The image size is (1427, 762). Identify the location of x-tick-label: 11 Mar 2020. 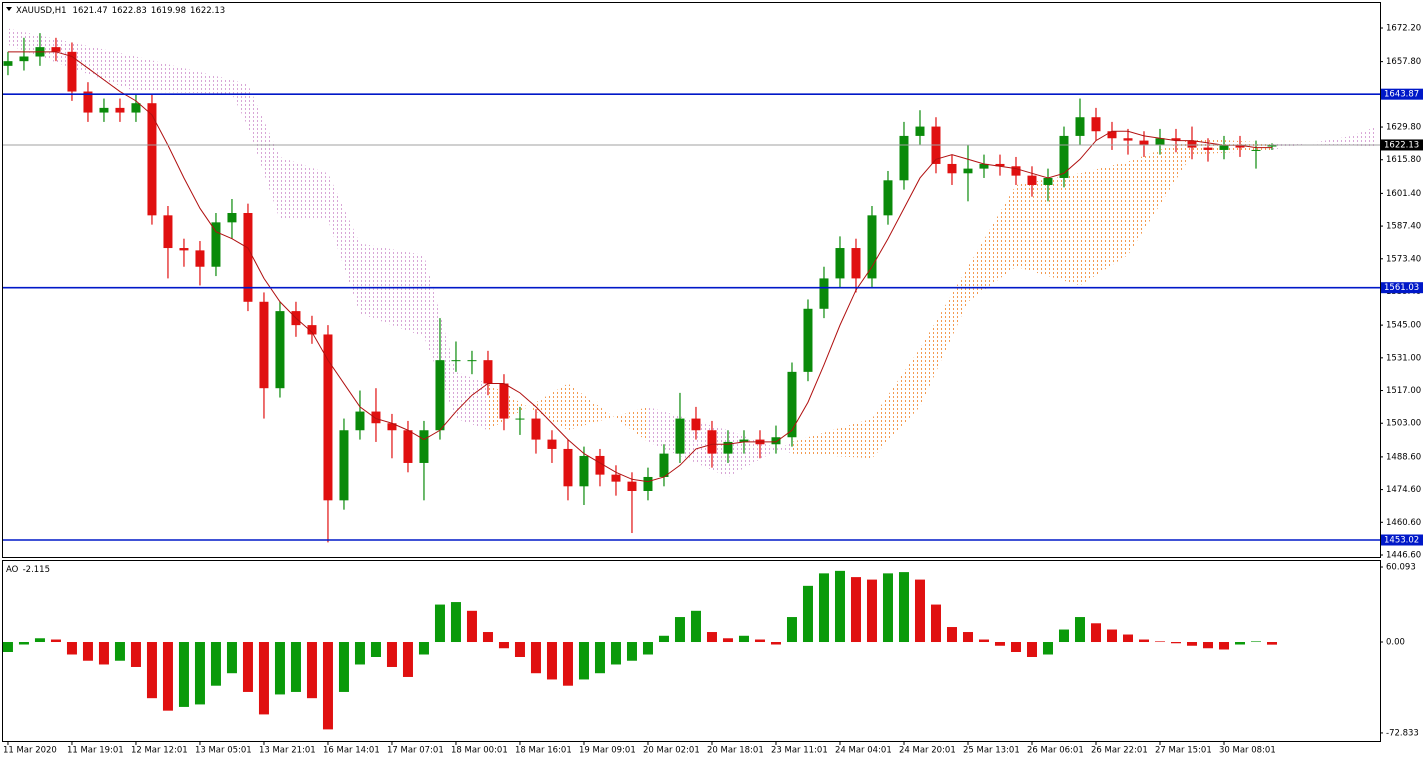
(30, 751).